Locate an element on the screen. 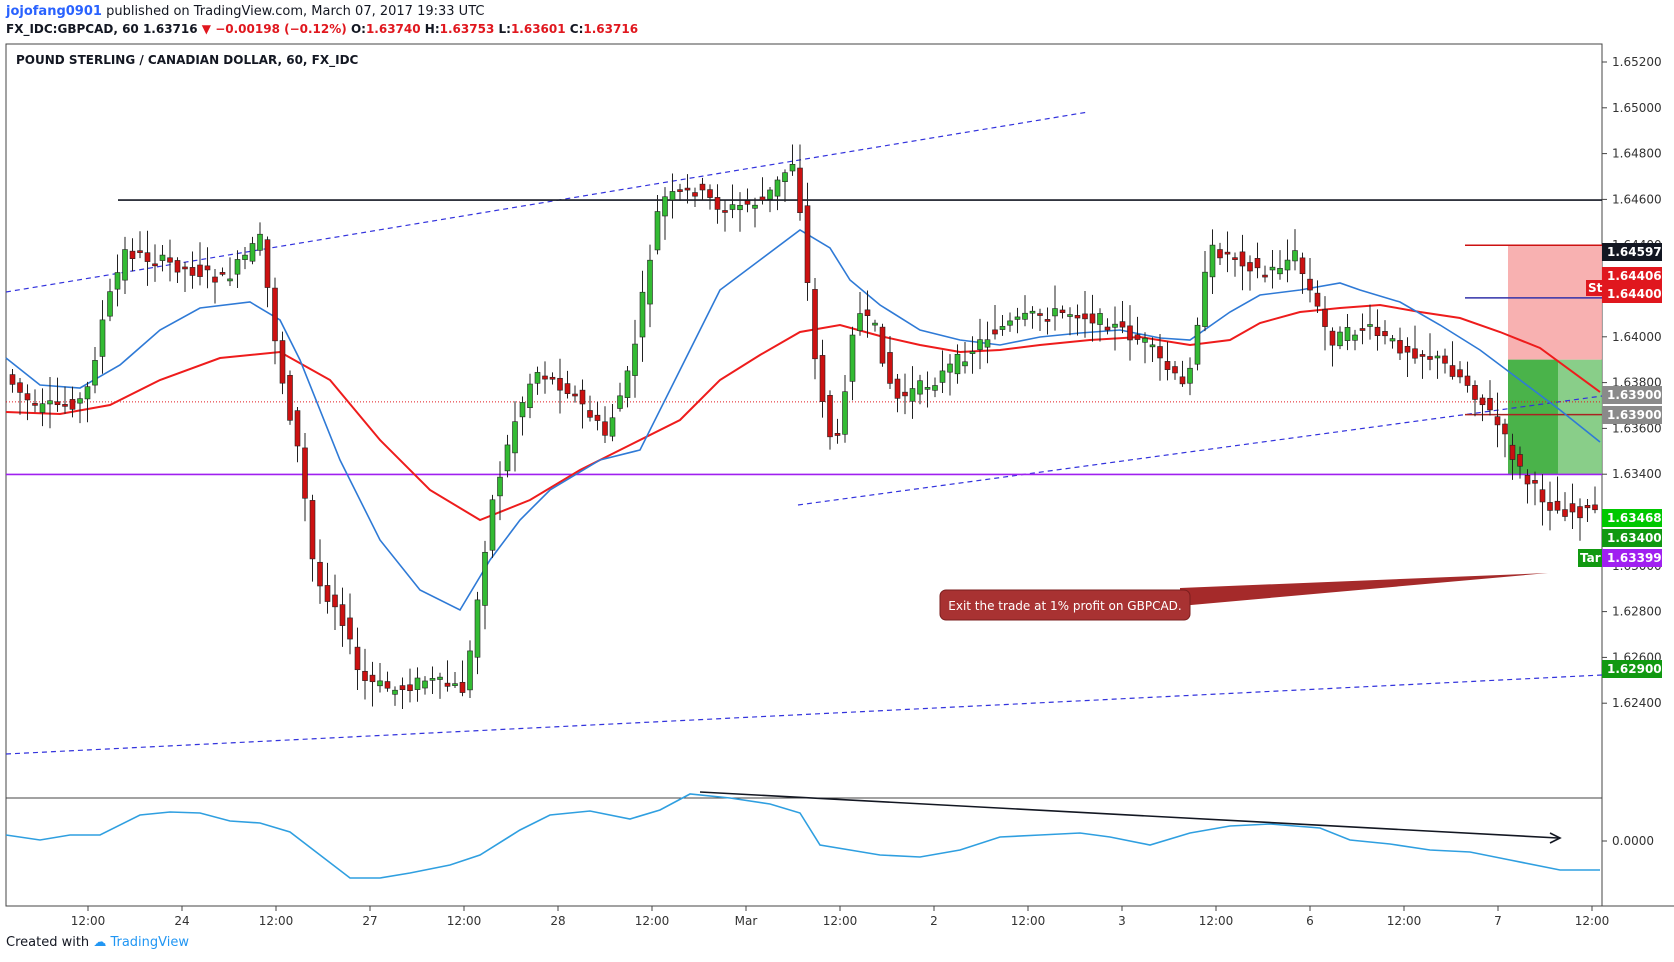 This screenshot has height=962, width=1674. author-link: jojofang0901 is located at coordinates (54, 11).